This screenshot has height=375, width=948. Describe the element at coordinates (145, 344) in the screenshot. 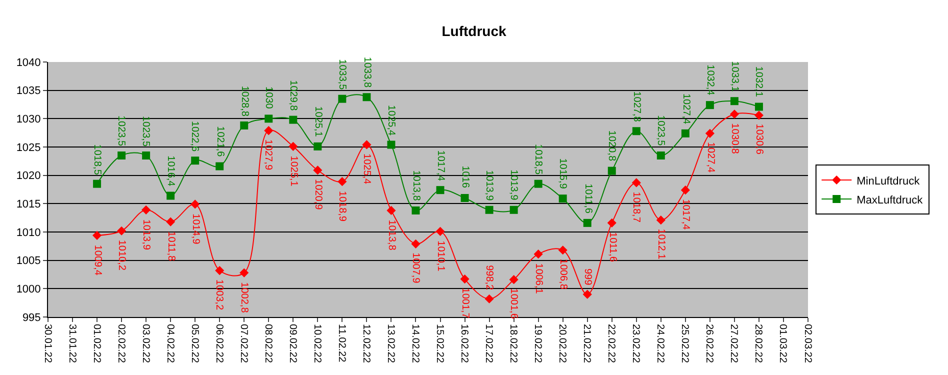

I see `x-tick-label: 03.02.22` at that location.